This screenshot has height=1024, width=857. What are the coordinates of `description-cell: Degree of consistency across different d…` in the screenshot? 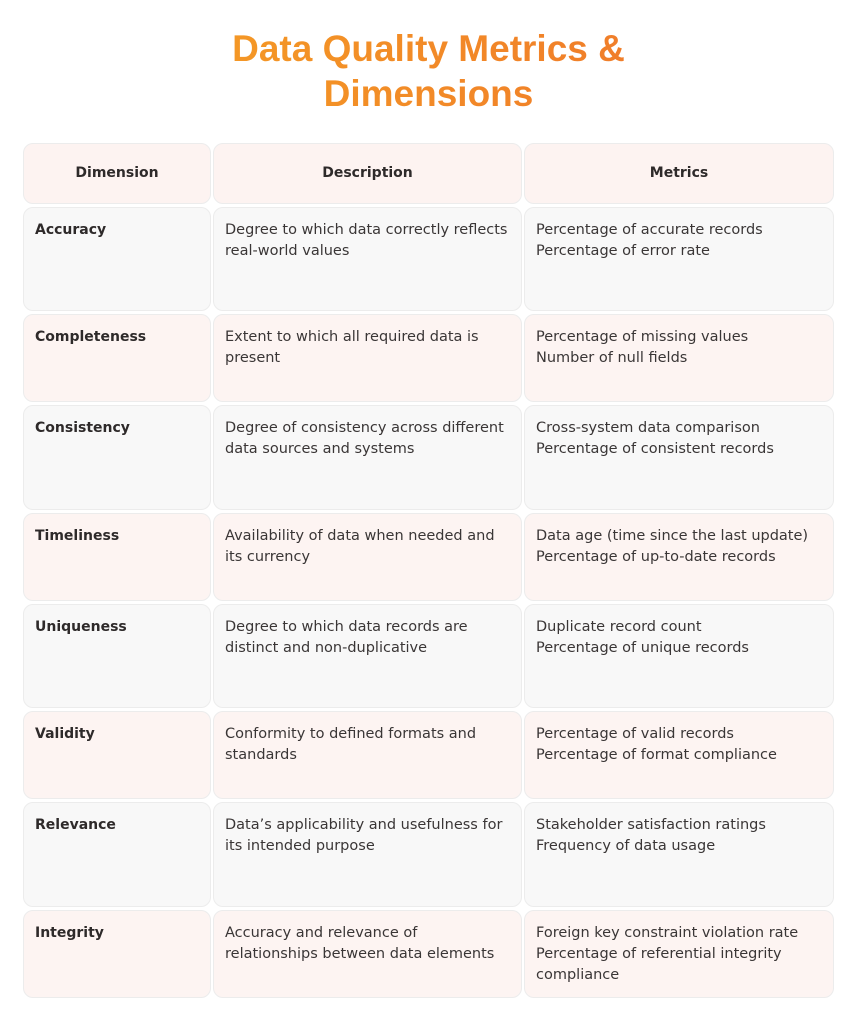 It's located at (367, 457).